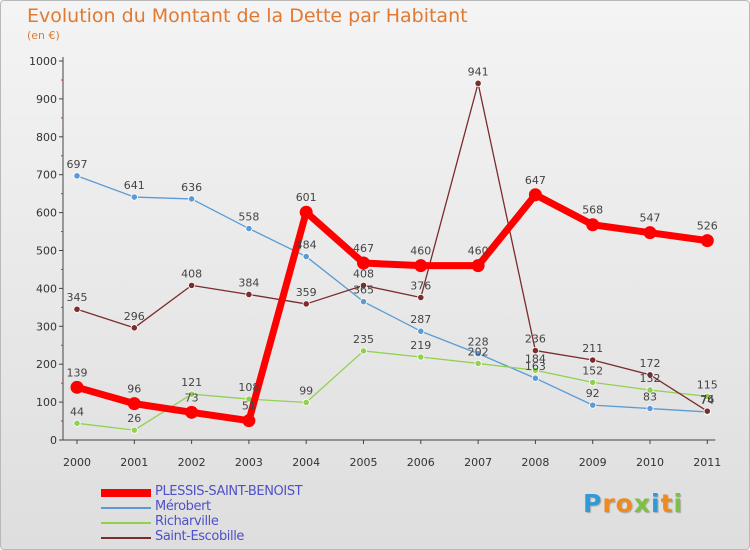  I want to click on legend-item-plessis: PLESSIS-SAINT-BENOIST, so click(231, 492).